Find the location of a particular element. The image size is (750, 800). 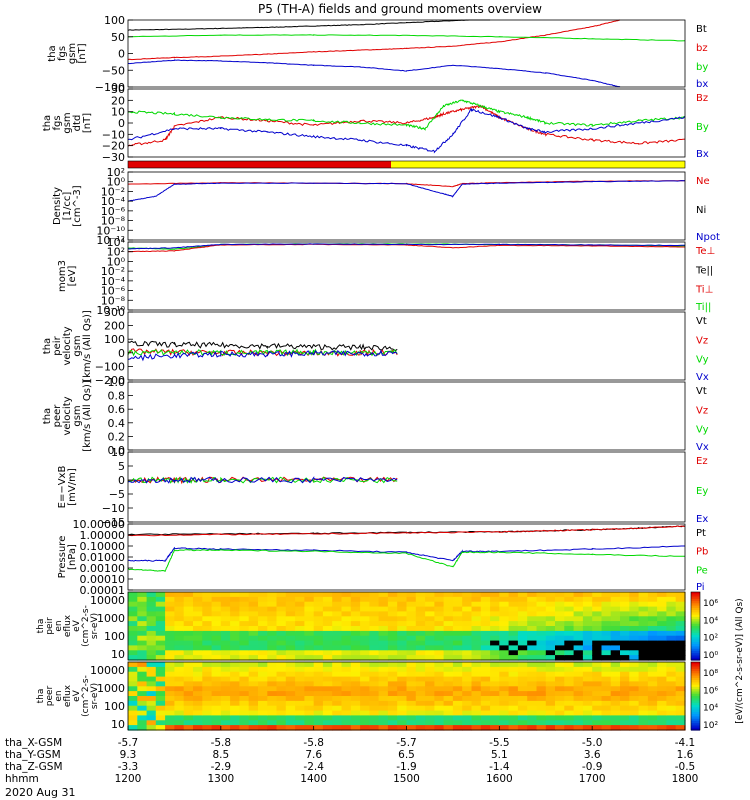

y-tick-label: 50 is located at coordinates (118, 37).